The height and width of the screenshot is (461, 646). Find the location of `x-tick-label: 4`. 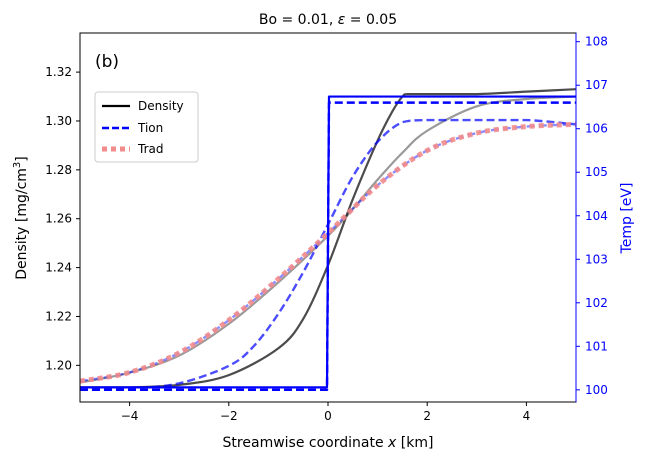

x-tick-label: 4 is located at coordinates (527, 416).